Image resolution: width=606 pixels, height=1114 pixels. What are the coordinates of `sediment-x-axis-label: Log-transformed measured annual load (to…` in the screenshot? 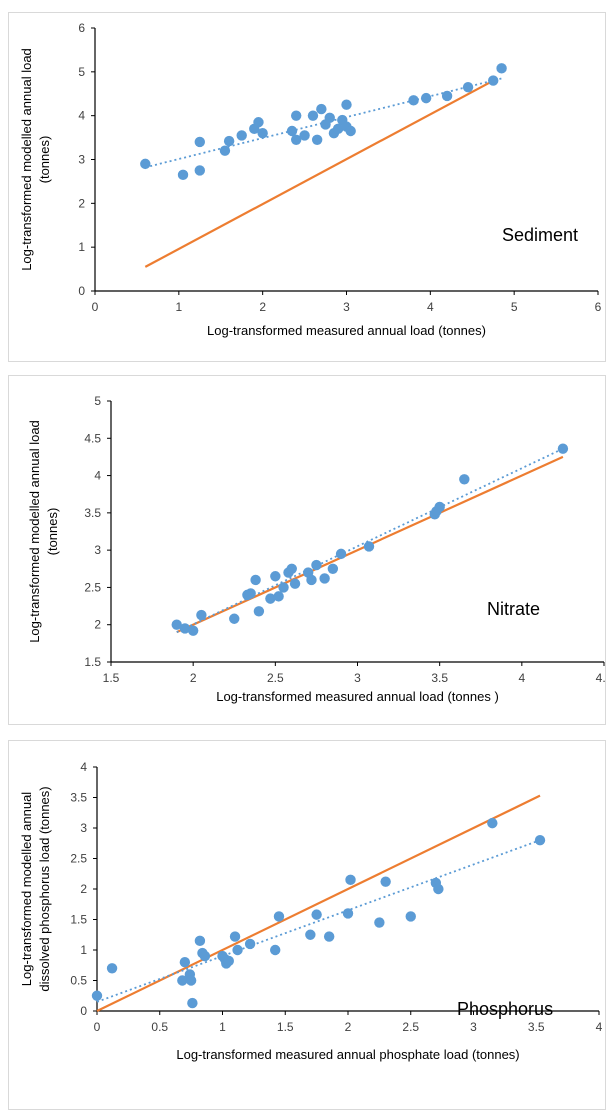 It's located at (346, 330).